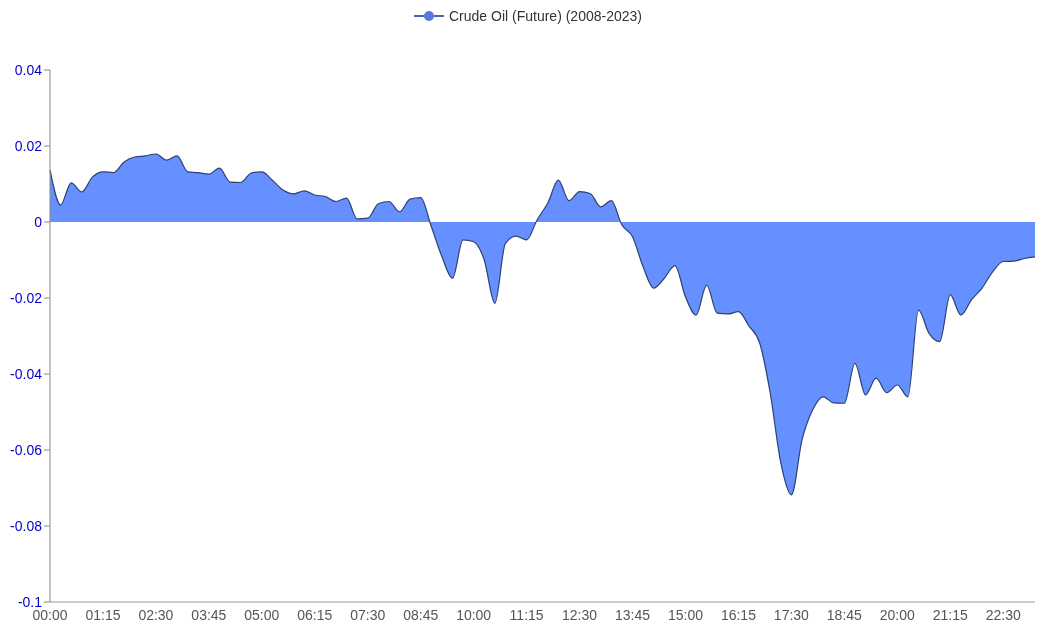 Image resolution: width=1050 pixels, height=630 pixels. Describe the element at coordinates (209, 614) in the screenshot. I see `x-tick-label: 03:45` at that location.